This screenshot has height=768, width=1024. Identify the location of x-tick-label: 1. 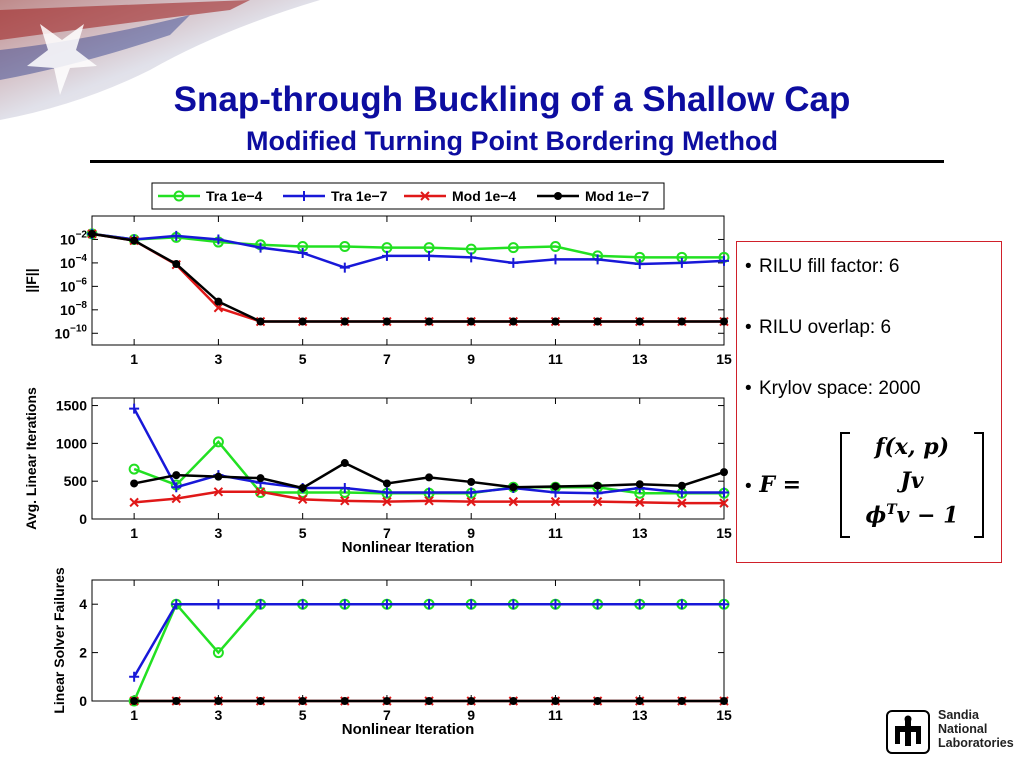
(134, 533).